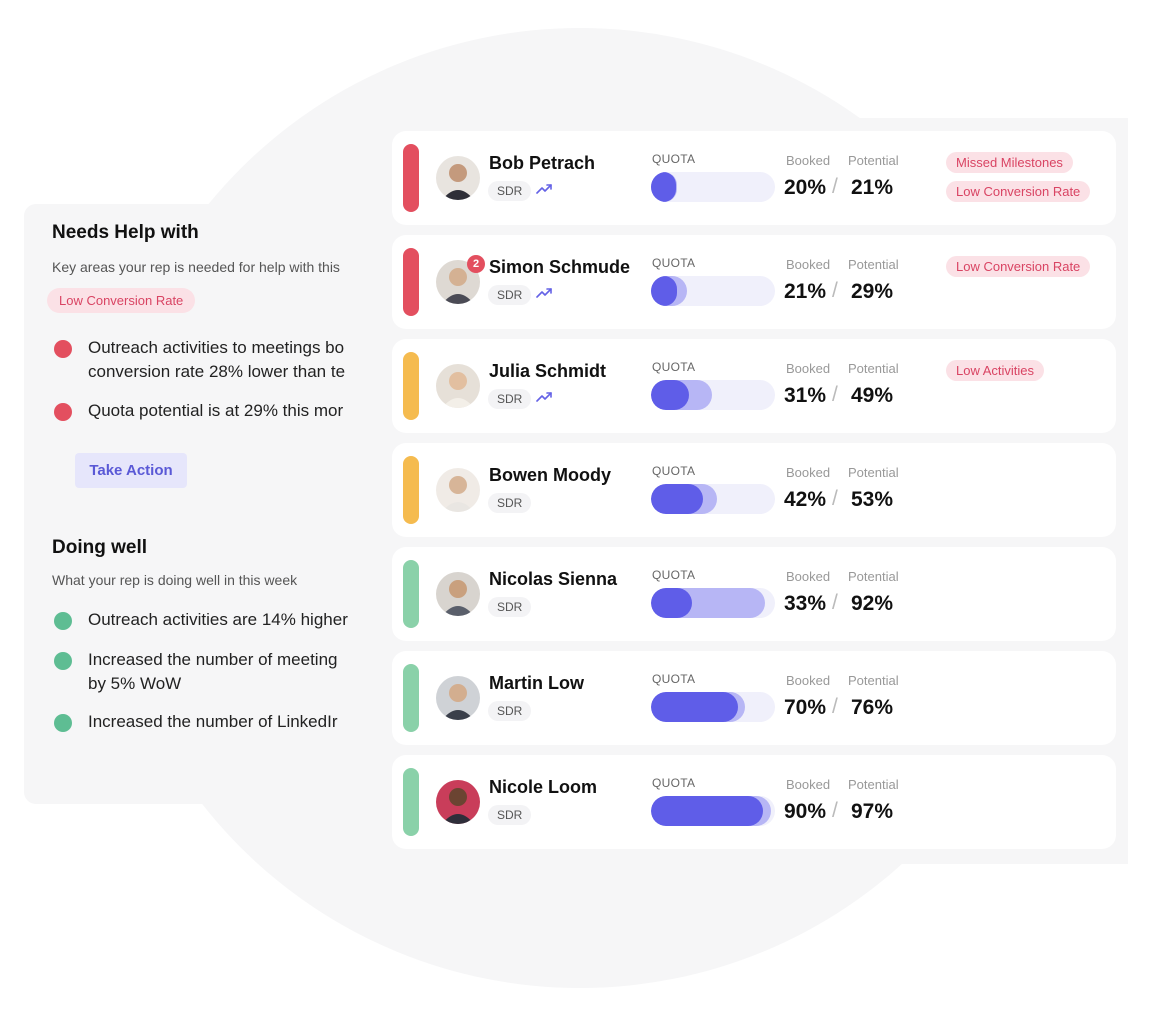 This screenshot has width=1150, height=1014. Describe the element at coordinates (805, 811) in the screenshot. I see `booked-value: 90%` at that location.